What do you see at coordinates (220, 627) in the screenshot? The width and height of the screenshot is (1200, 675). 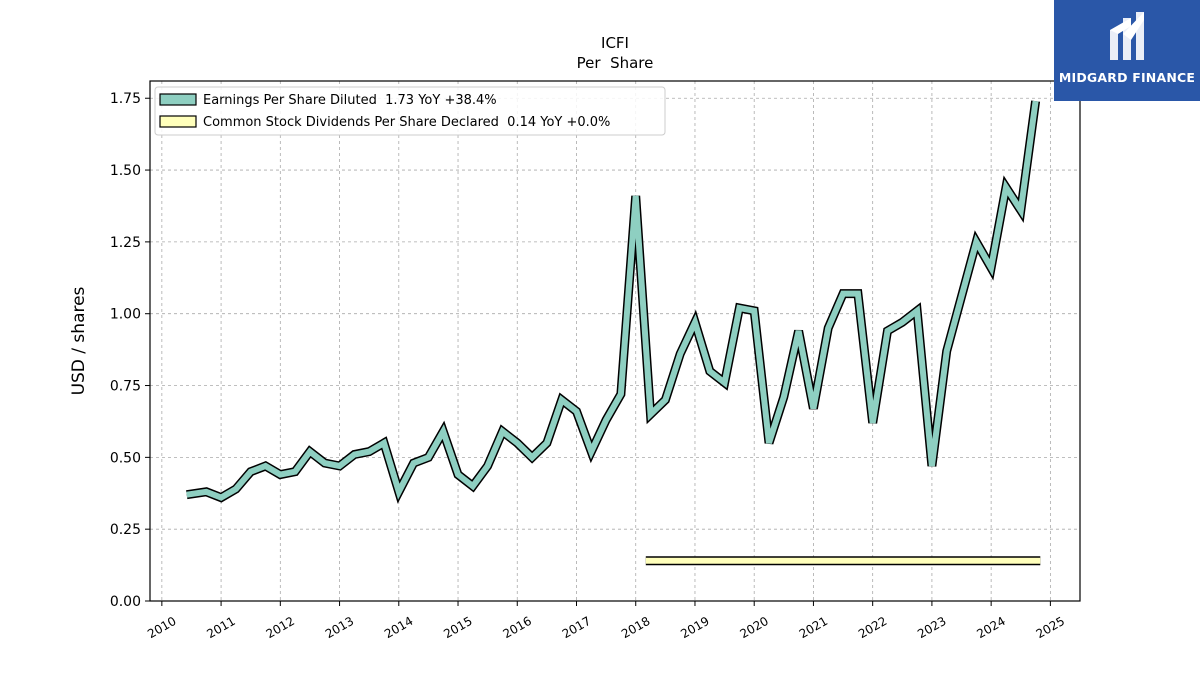 I see `x-tick-label: 2011` at bounding box center [220, 627].